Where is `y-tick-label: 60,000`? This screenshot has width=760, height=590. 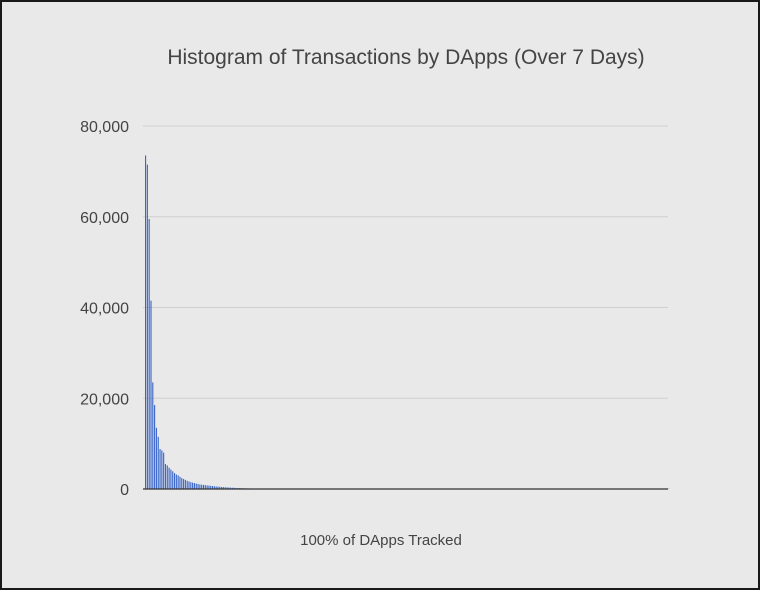 y-tick-label: 60,000 is located at coordinates (104, 218).